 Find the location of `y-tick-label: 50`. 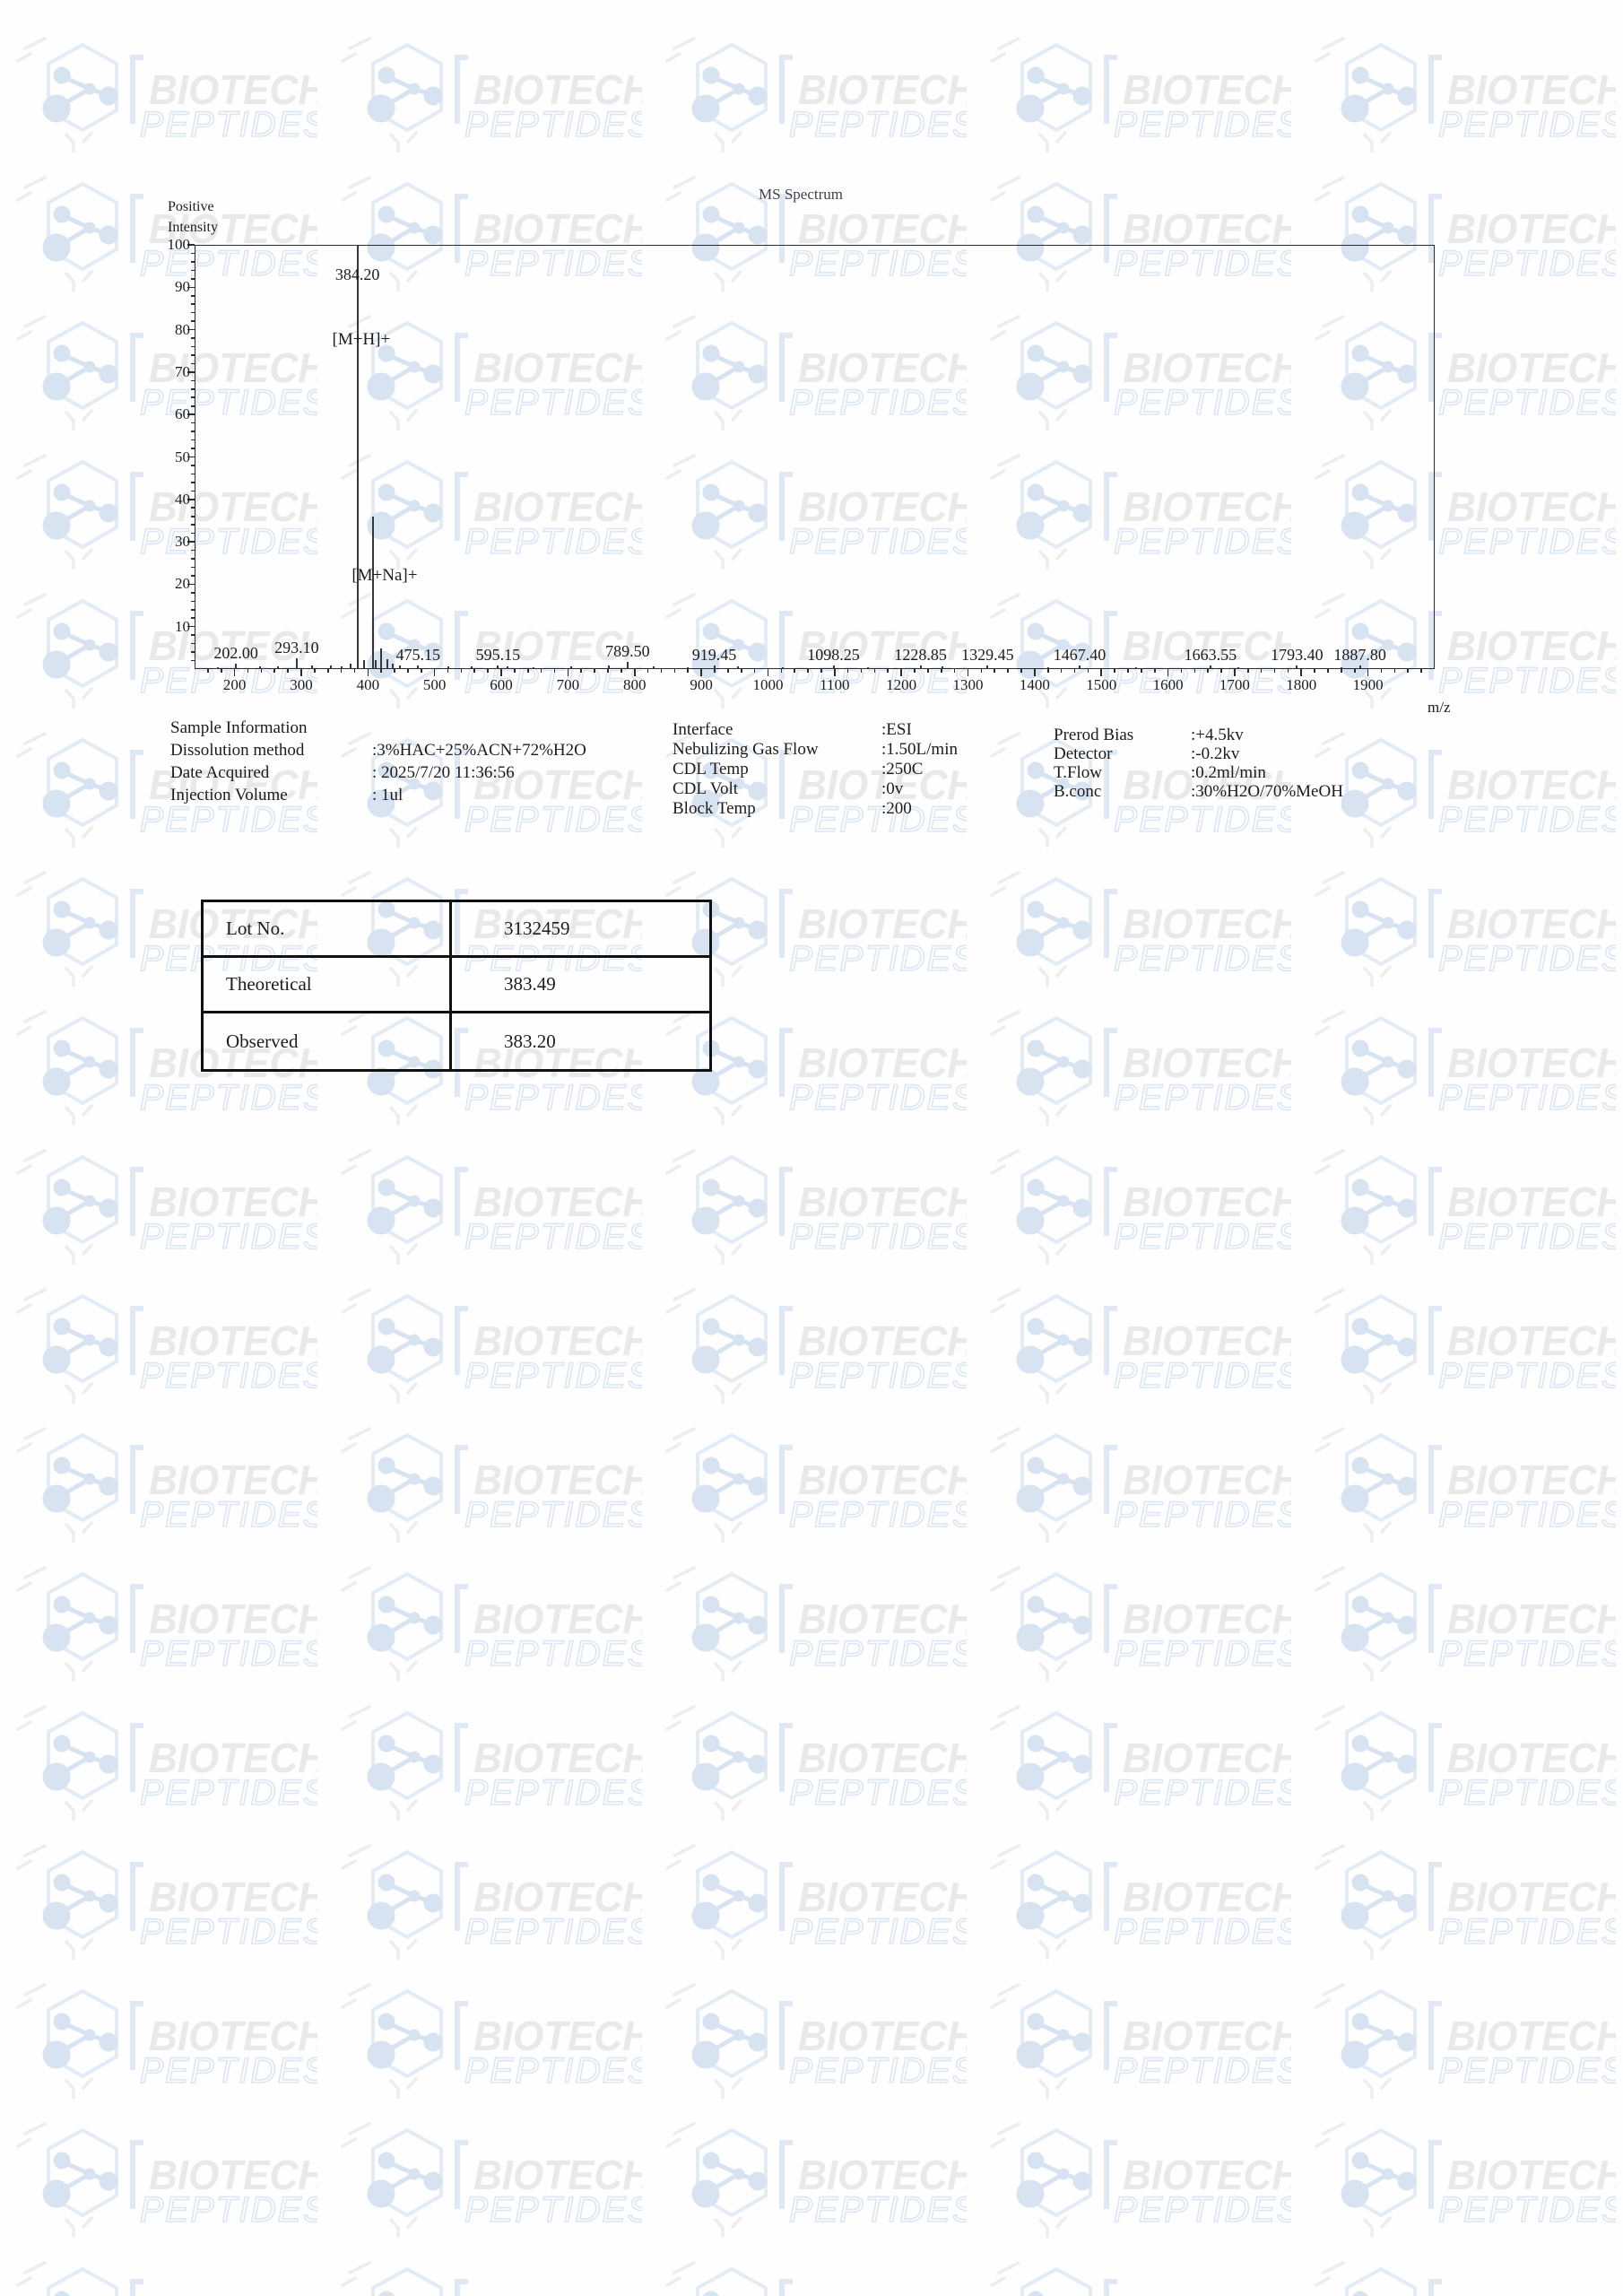

y-tick-label: 50 is located at coordinates (182, 456).